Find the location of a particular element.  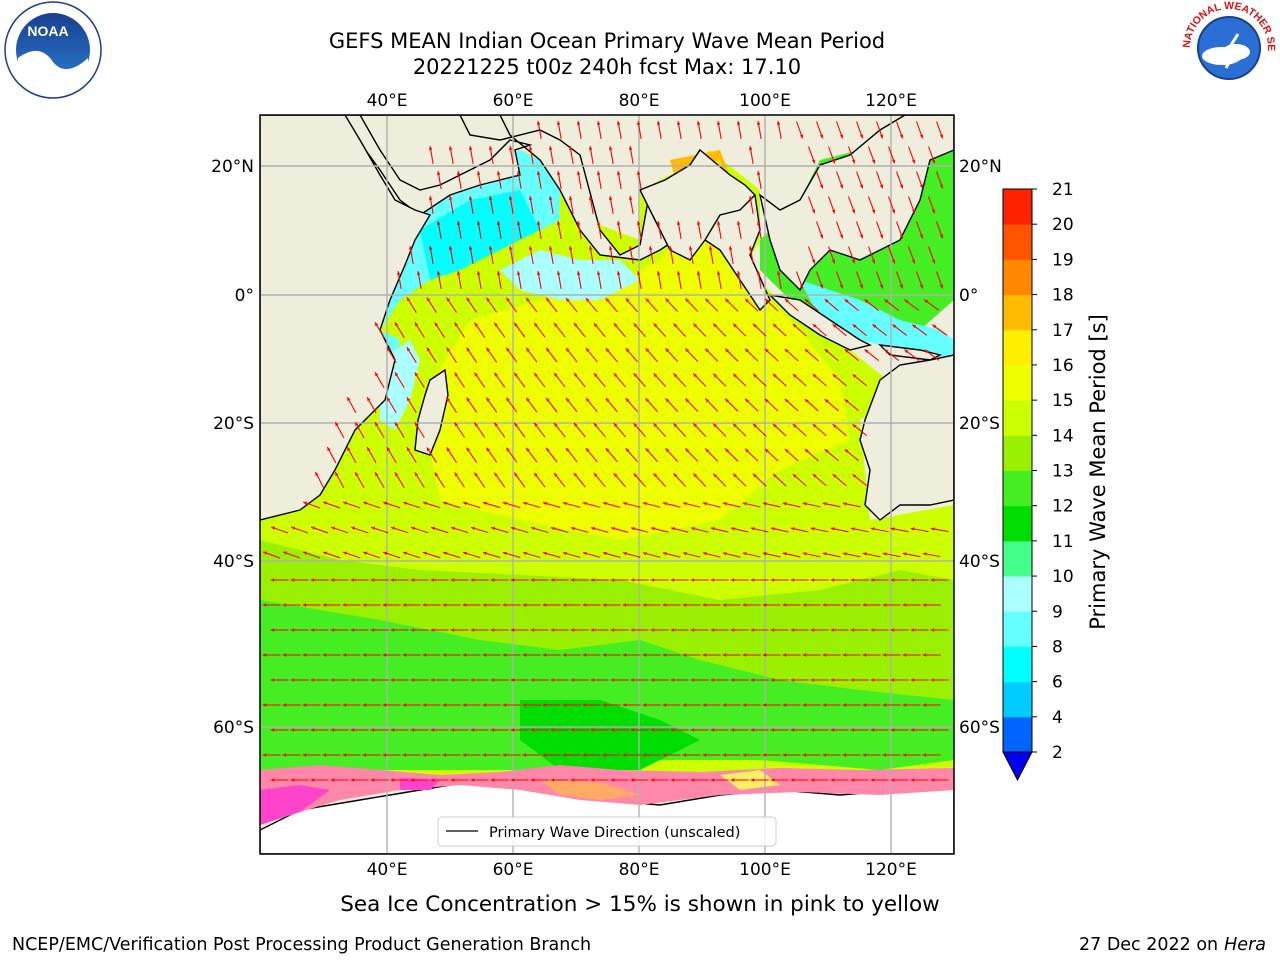

lon-label-100e-top: 100°E is located at coordinates (765, 101).